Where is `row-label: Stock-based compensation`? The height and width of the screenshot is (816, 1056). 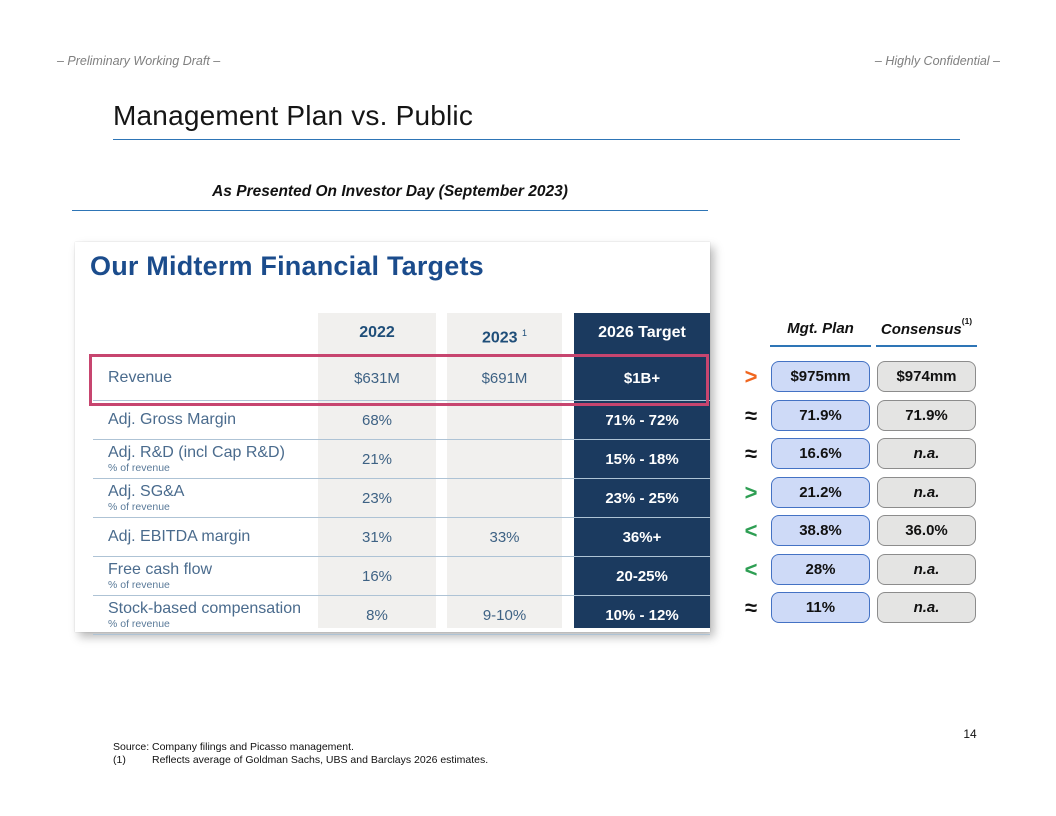
row-label: Stock-based compensation is located at coordinates (204, 608).